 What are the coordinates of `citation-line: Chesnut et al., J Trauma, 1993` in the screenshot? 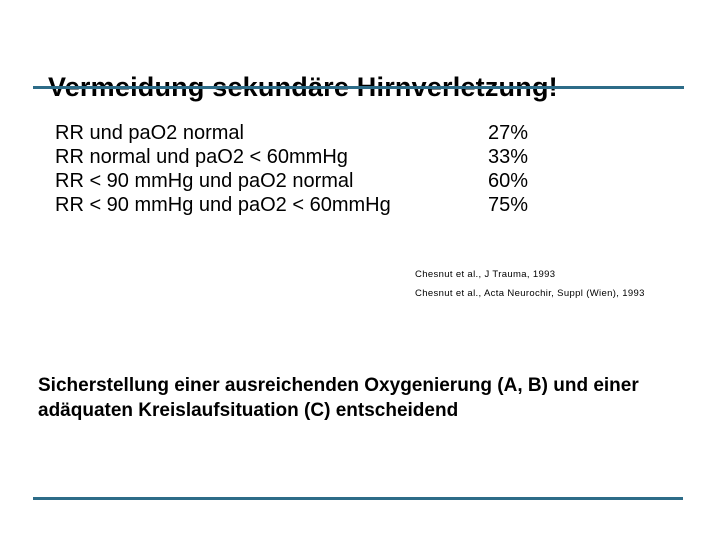 It's located at (485, 274).